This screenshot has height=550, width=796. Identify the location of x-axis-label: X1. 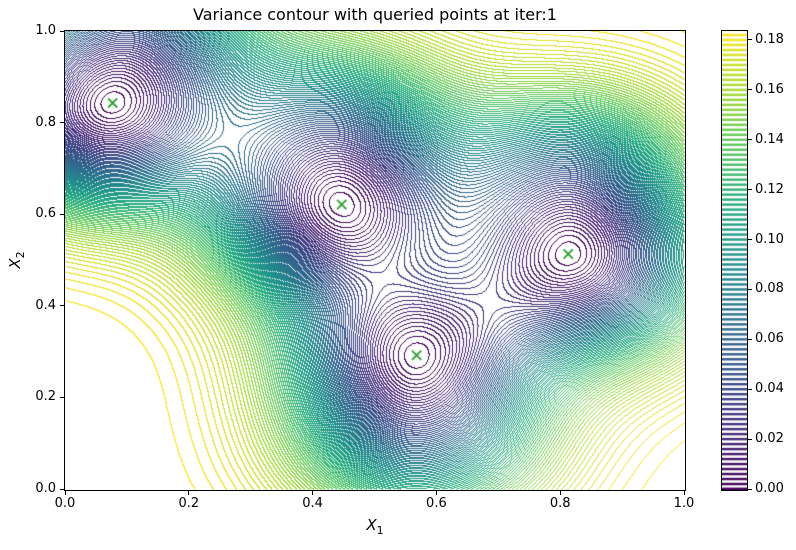
(375, 526).